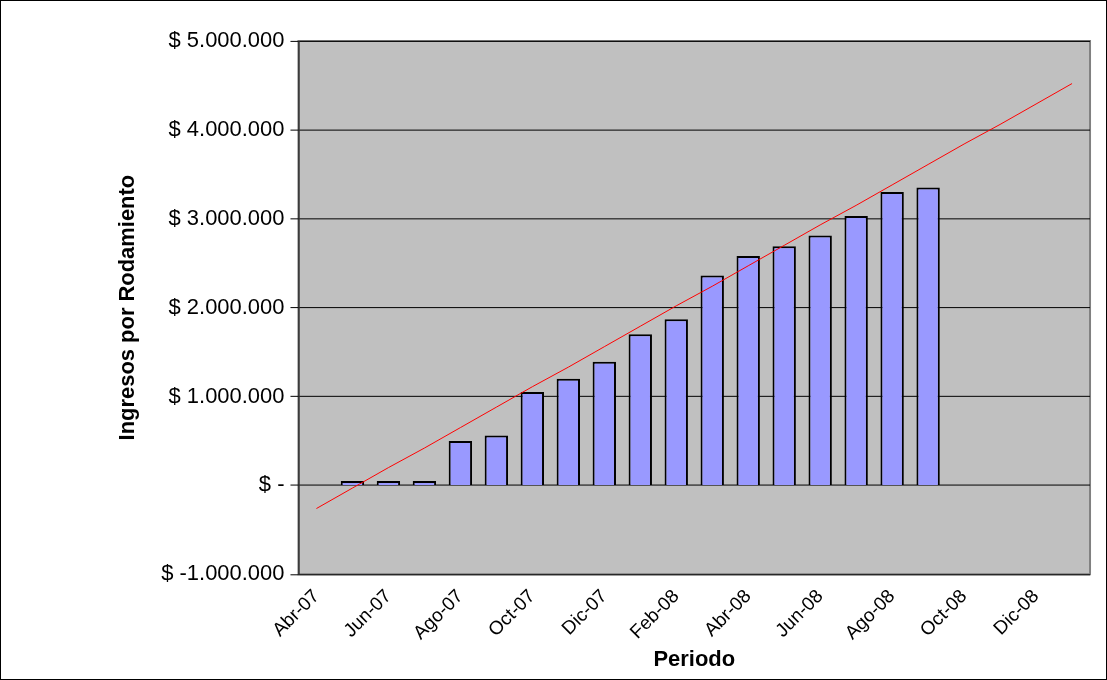 This screenshot has height=680, width=1107. What do you see at coordinates (226, 306) in the screenshot?
I see `y-tick-label: $ 2.000.000` at bounding box center [226, 306].